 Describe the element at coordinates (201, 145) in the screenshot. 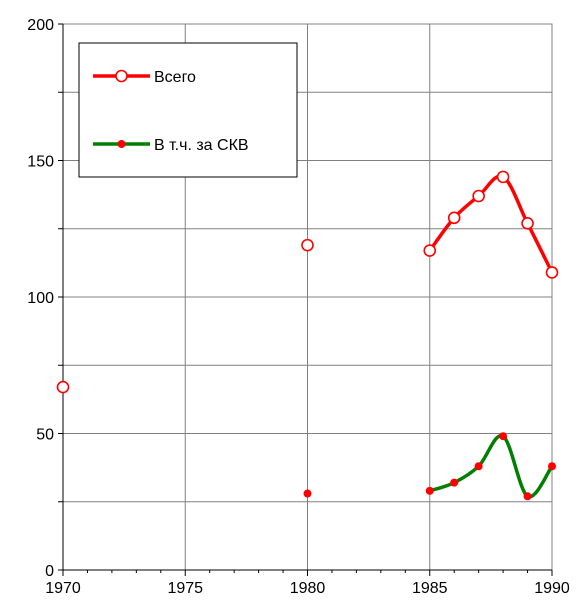

I see `legend-label: В т.ч. за СКВ` at that location.